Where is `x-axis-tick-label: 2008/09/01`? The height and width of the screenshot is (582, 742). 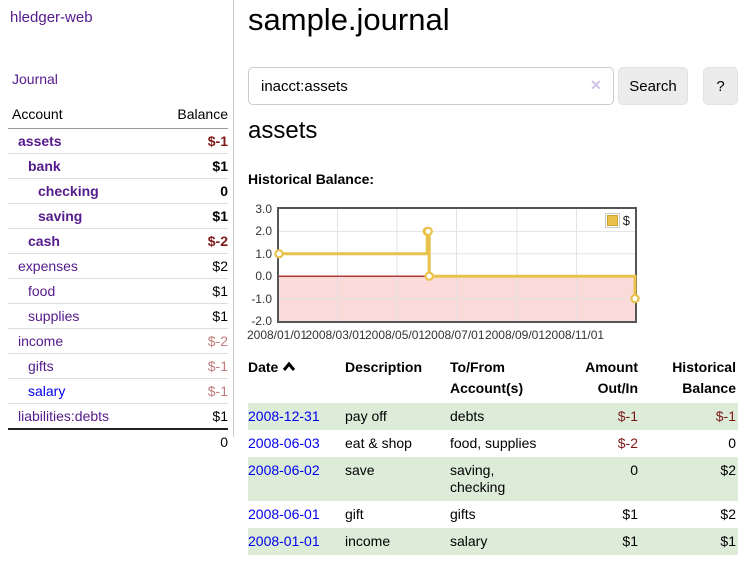 x-axis-tick-label: 2008/09/01 is located at coordinates (514, 335).